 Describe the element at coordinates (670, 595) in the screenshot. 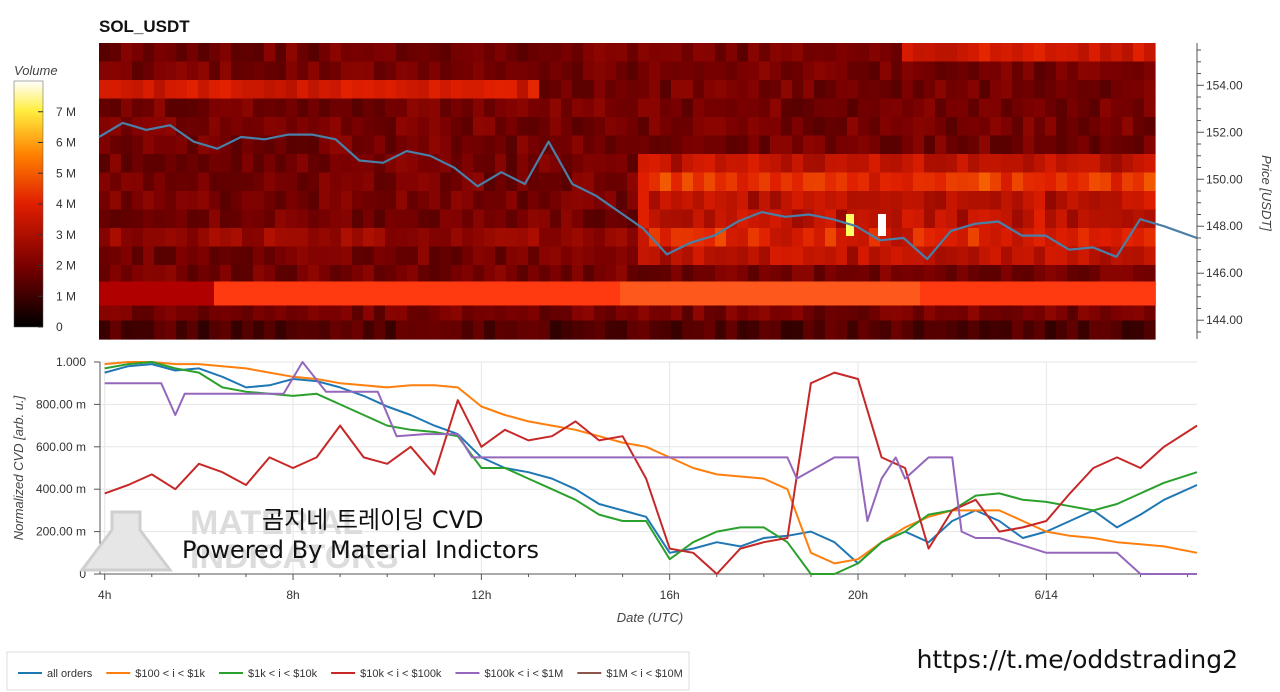

I see `cvd-x-tick-label: 16h` at that location.